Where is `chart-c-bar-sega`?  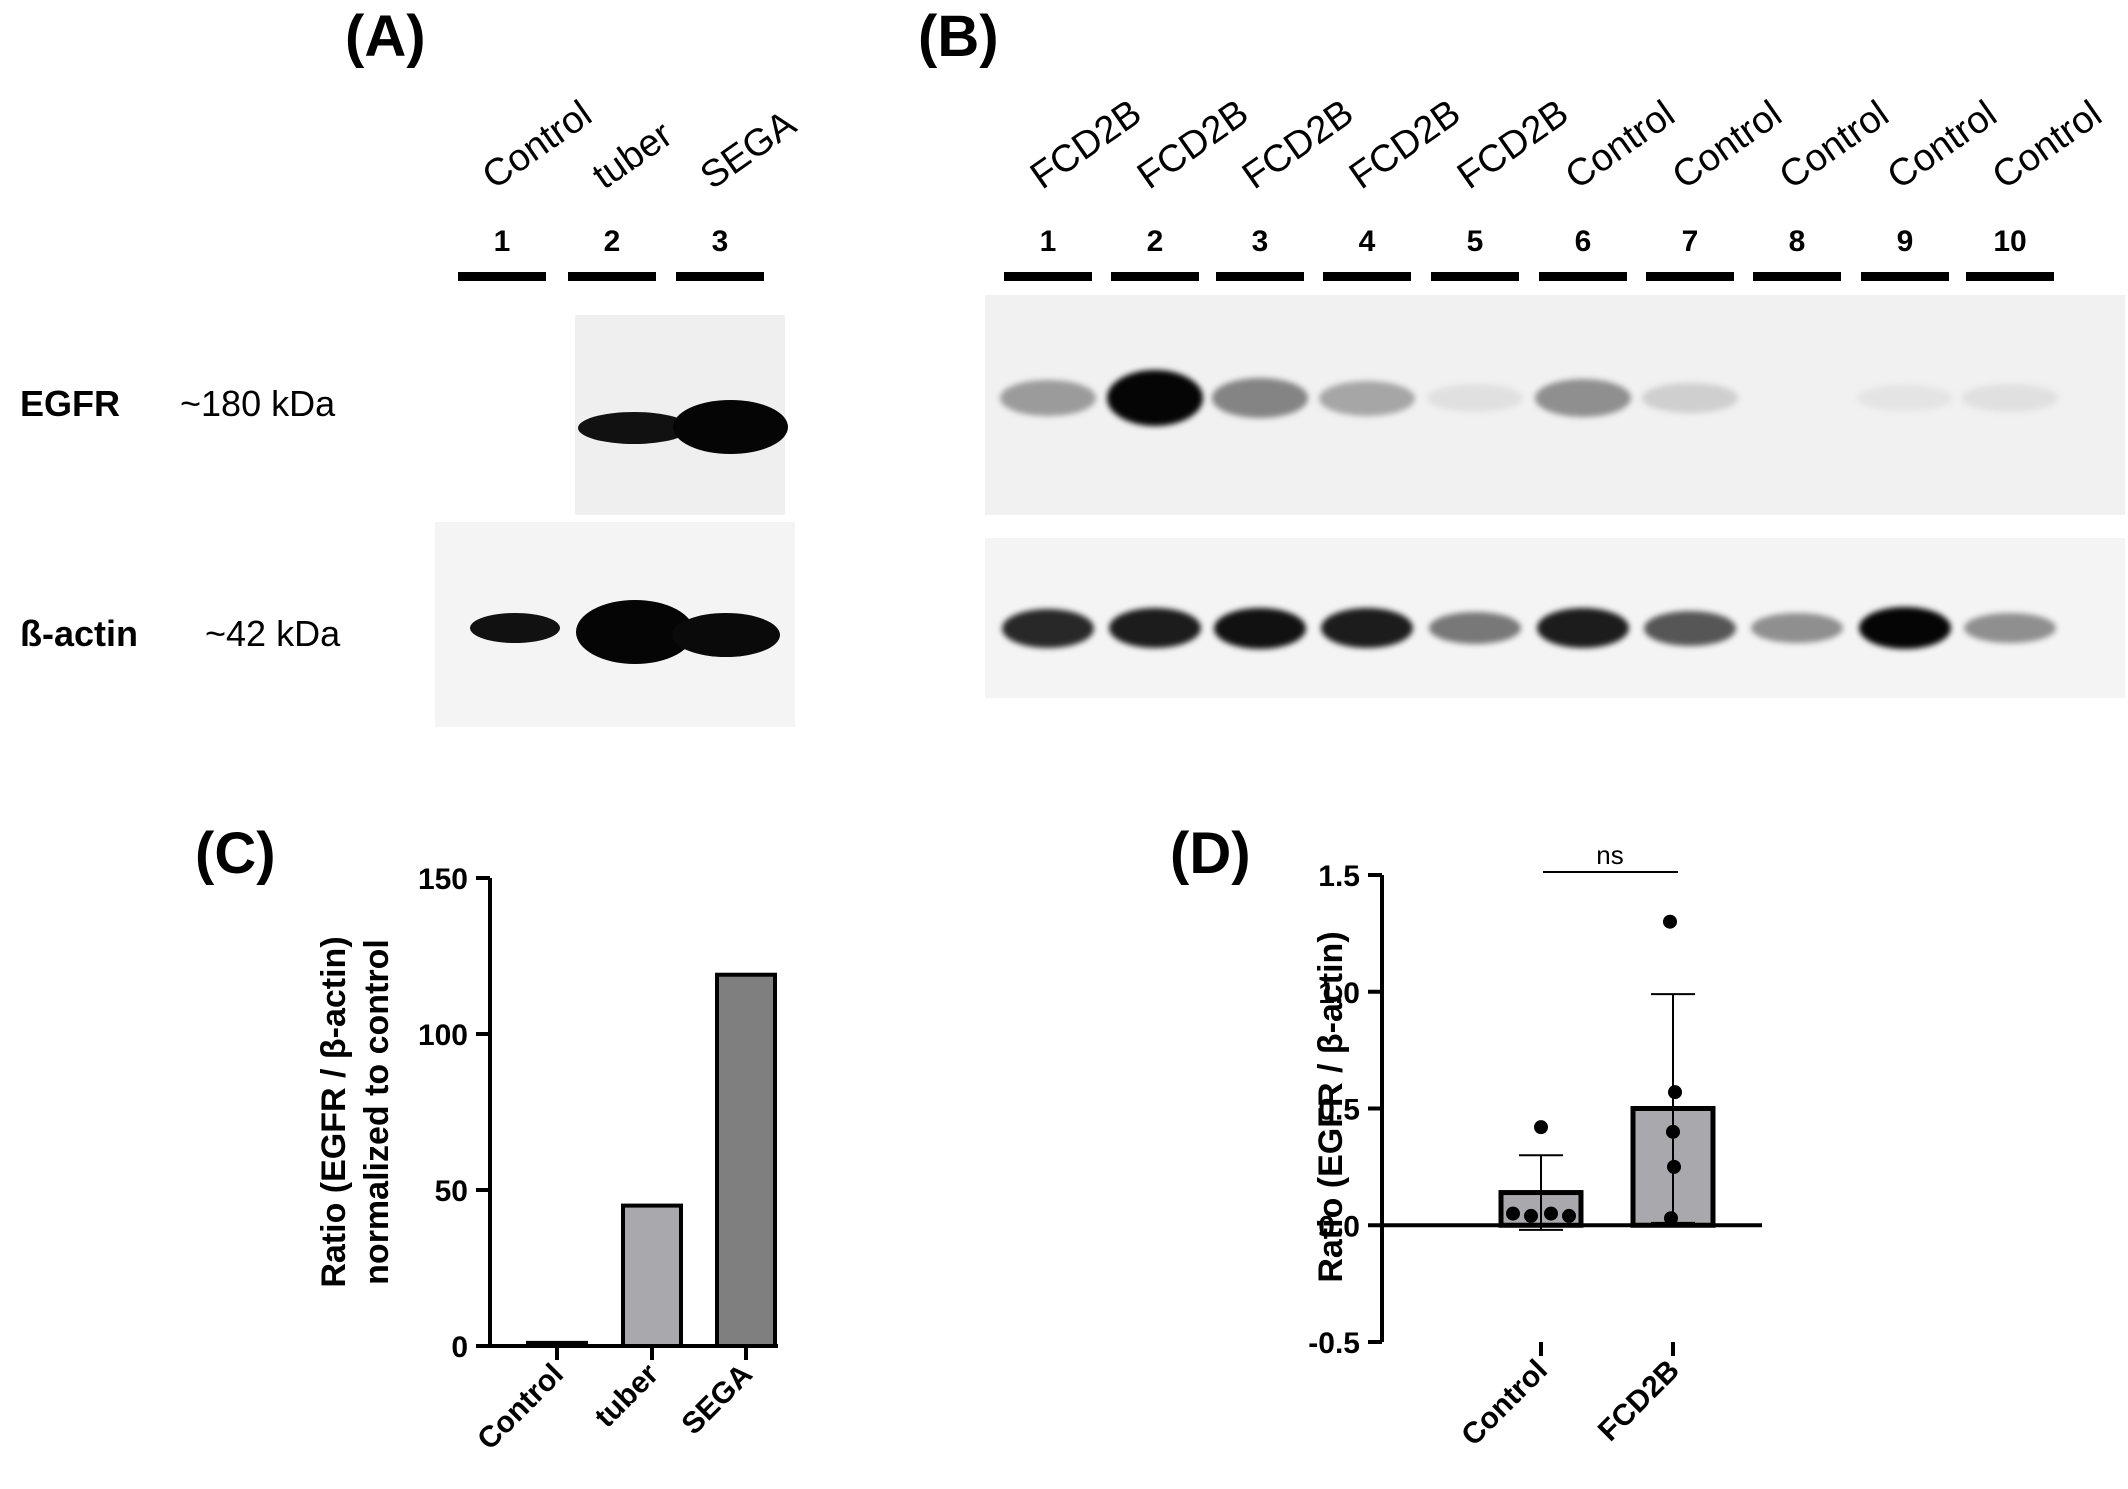
chart-c-bar-sega is located at coordinates (746, 1160).